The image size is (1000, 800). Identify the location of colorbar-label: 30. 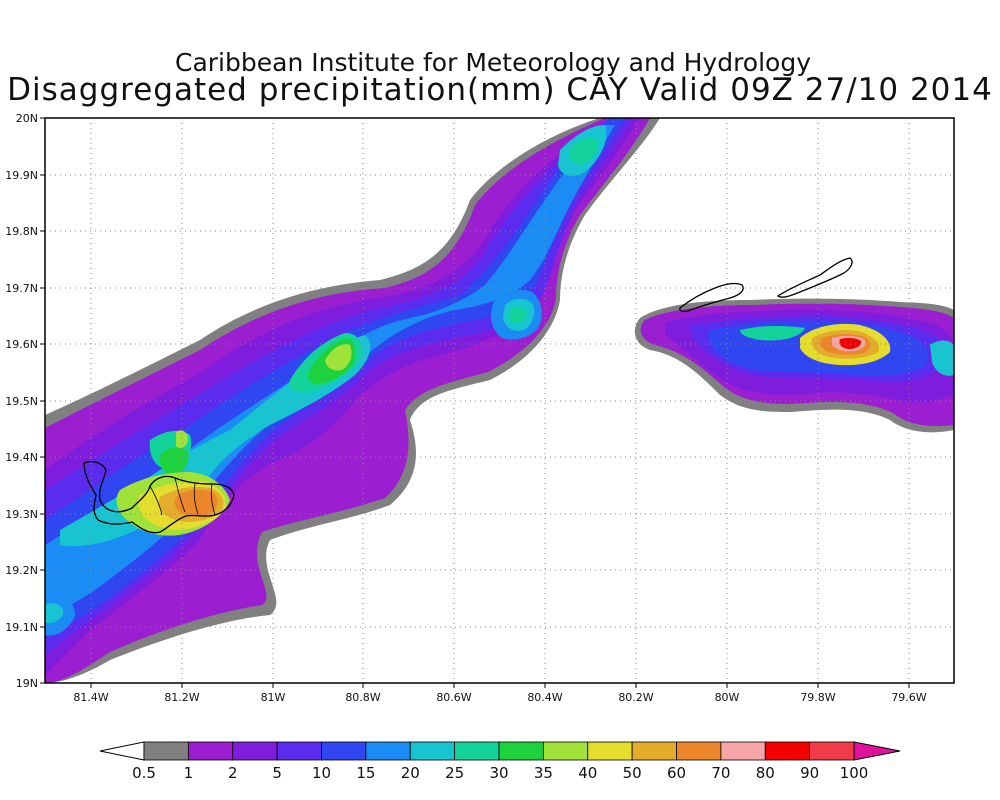
(498, 773).